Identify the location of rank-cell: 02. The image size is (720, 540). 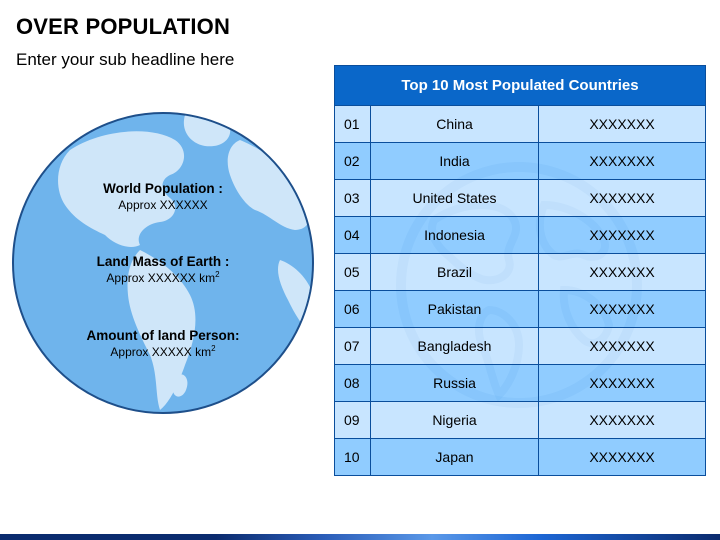
(352, 161).